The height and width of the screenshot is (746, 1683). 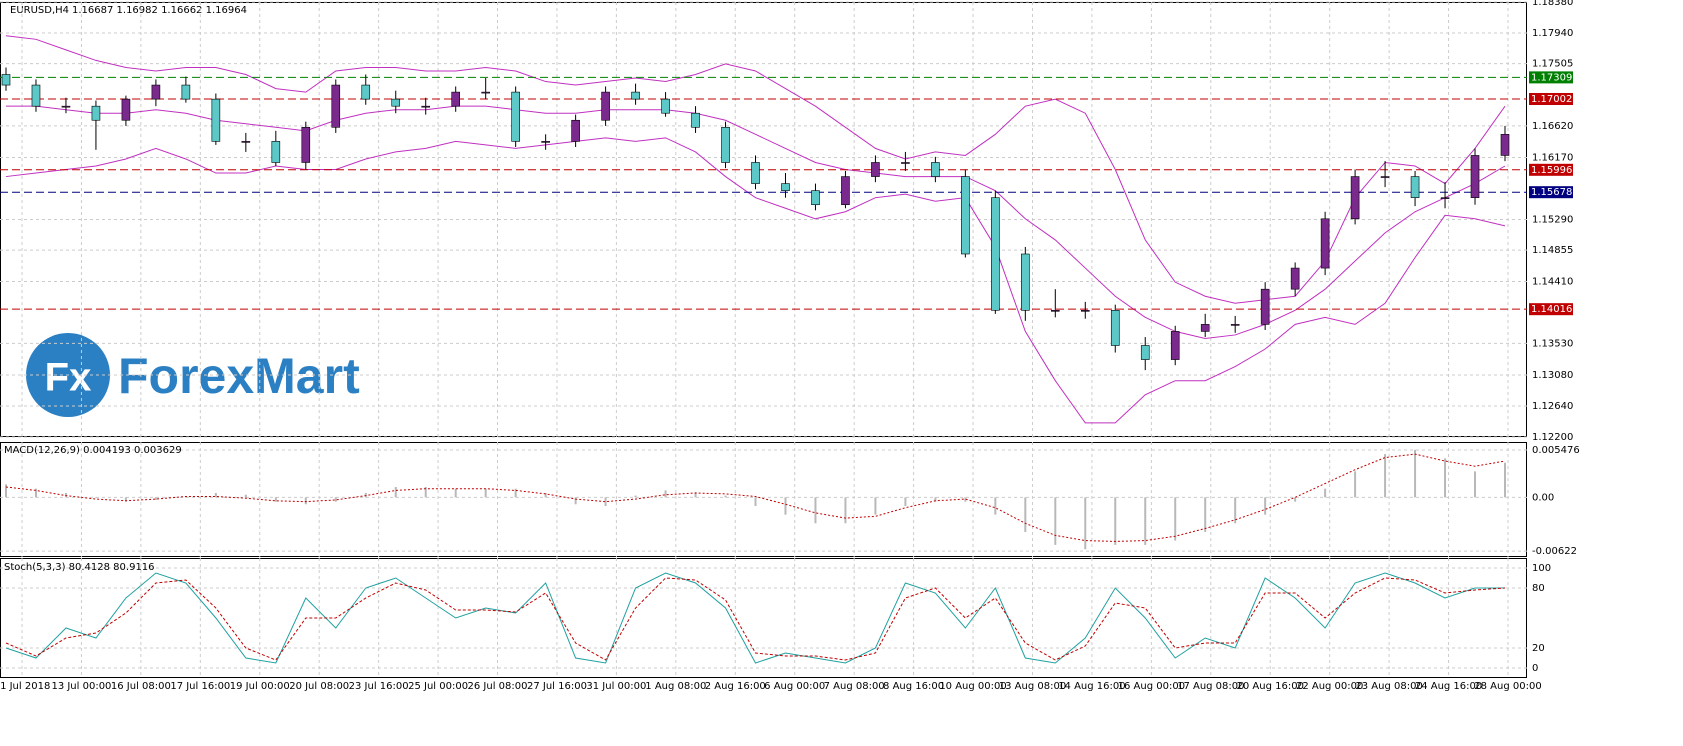 What do you see at coordinates (1507, 686) in the screenshot?
I see `x-tick-label: 28 Aug 00:00` at bounding box center [1507, 686].